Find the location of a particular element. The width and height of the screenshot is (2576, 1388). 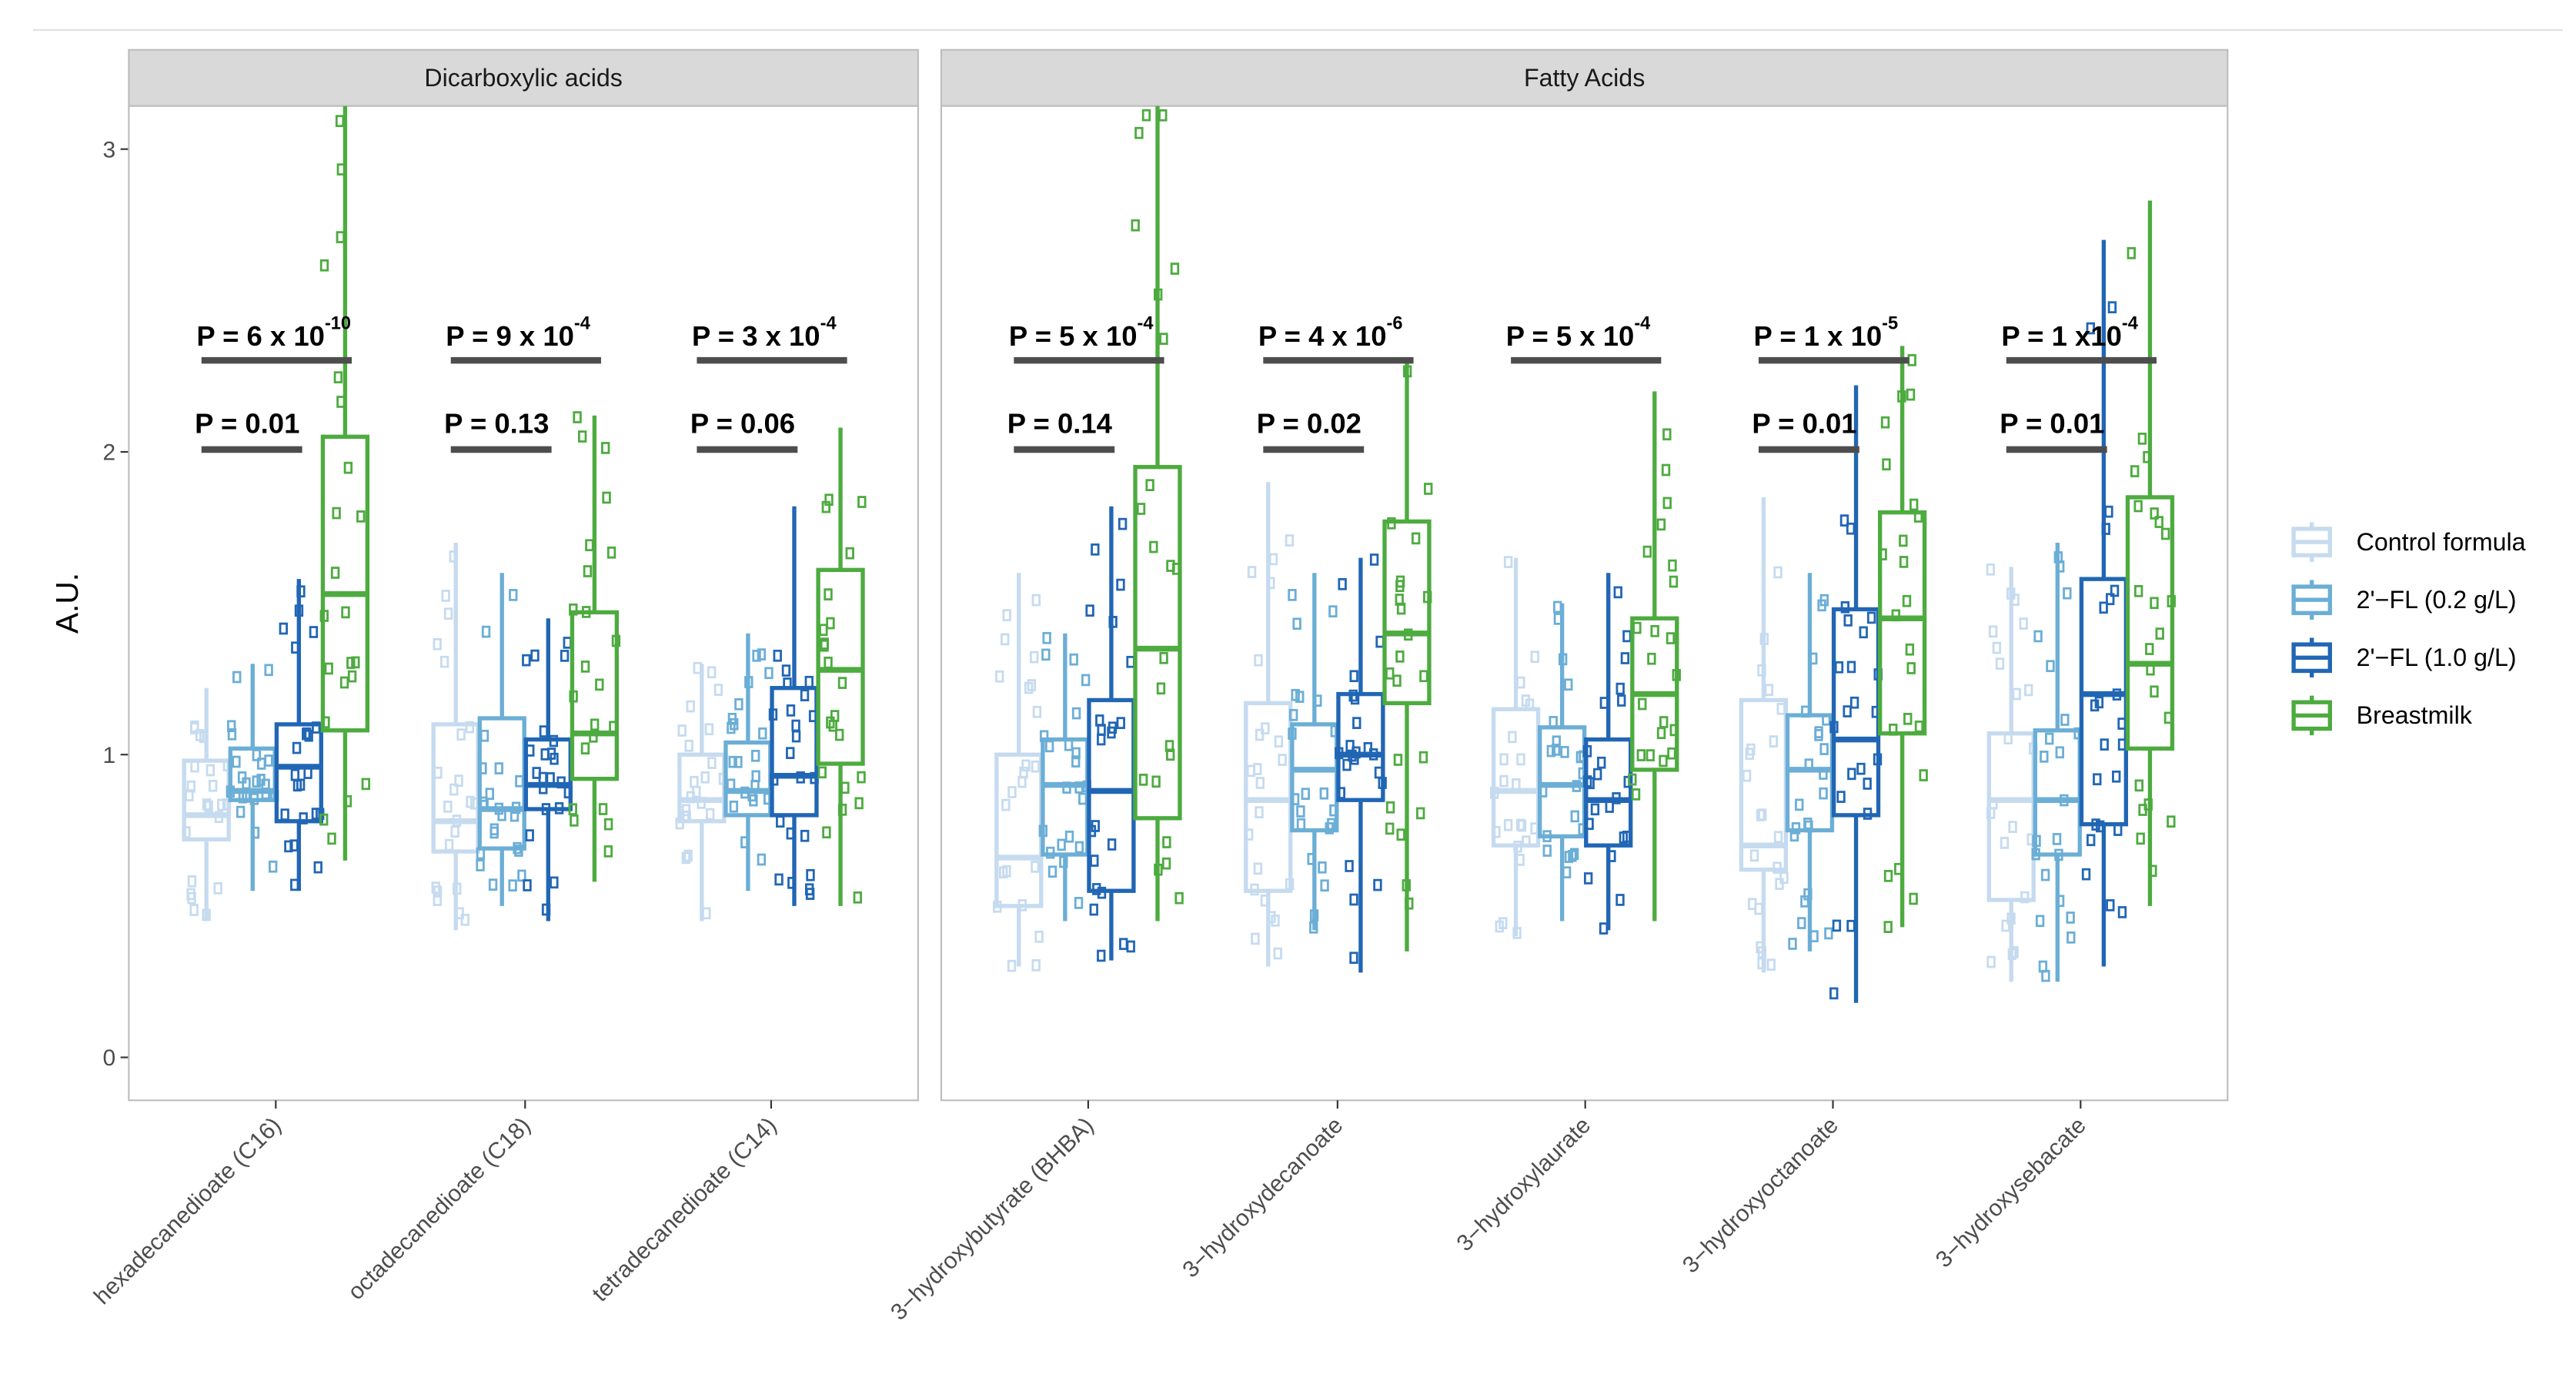

x-tick-label: 3−hydroxybutyrate (BHBA) is located at coordinates (992, 1218).